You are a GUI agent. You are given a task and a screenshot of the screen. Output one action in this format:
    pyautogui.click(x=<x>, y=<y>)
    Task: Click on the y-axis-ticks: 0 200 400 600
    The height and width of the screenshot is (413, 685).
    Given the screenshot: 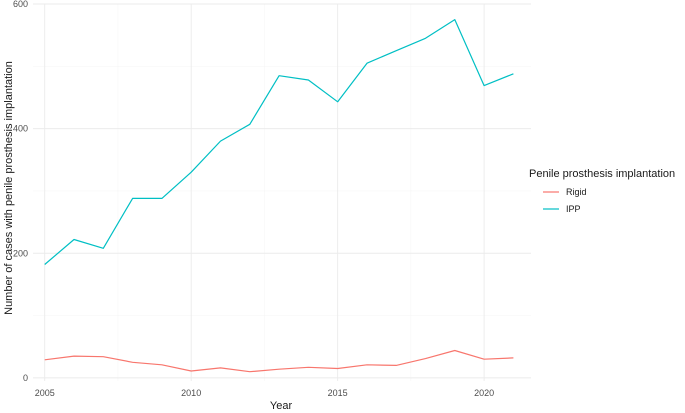 What is the action you would take?
    pyautogui.click(x=20, y=191)
    